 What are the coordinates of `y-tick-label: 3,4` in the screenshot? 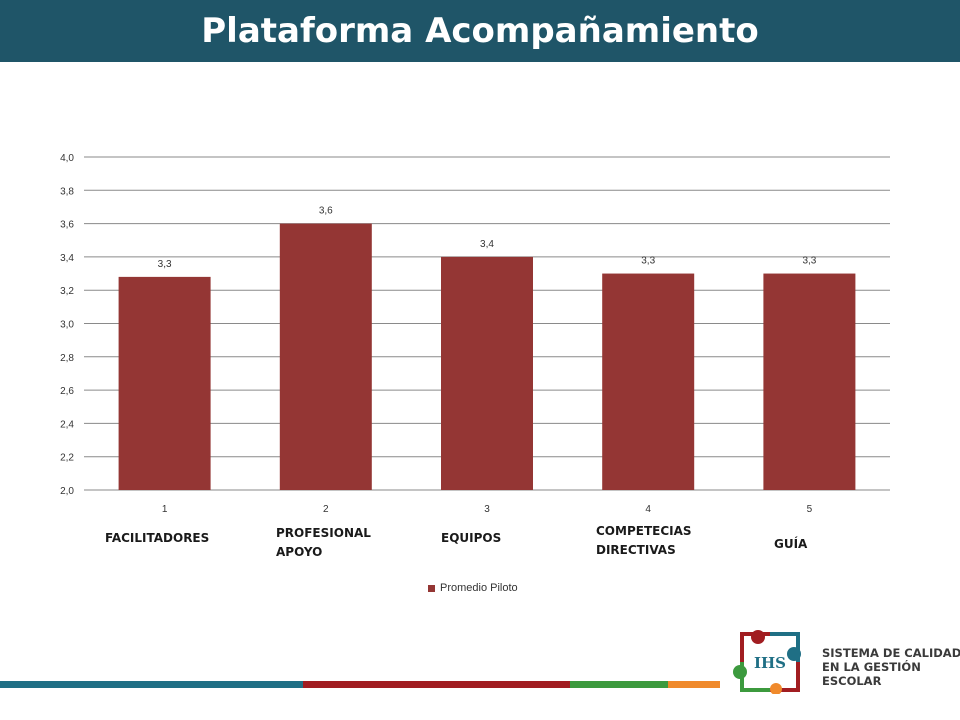 It's located at (67, 258).